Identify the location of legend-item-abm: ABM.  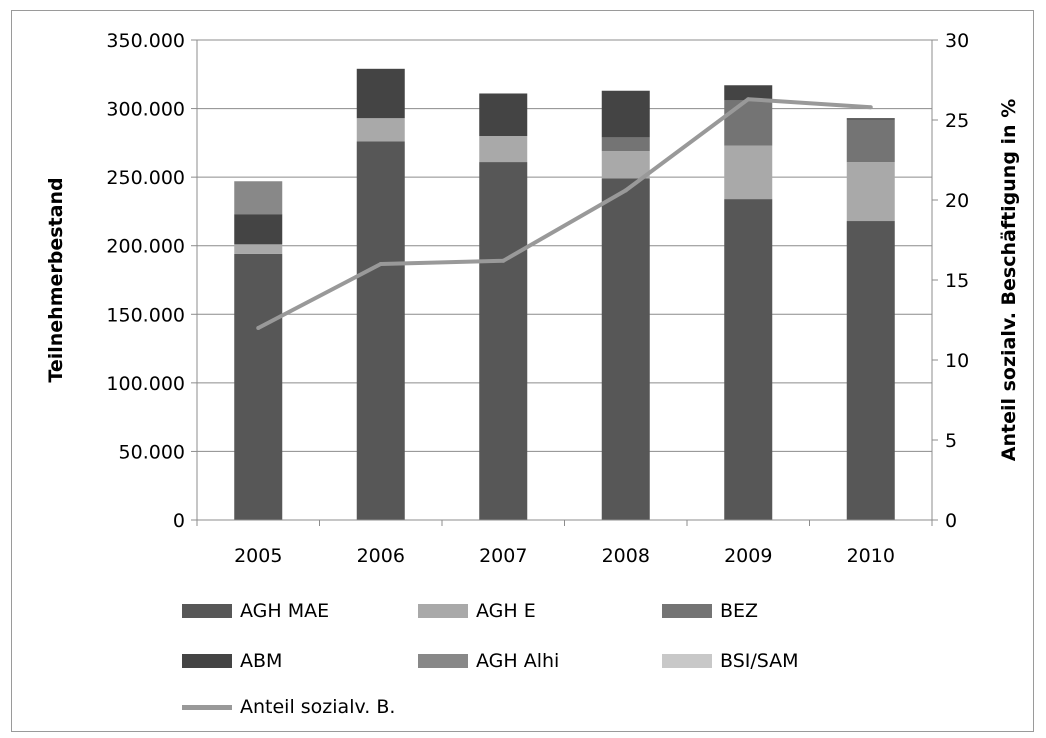
(232, 661).